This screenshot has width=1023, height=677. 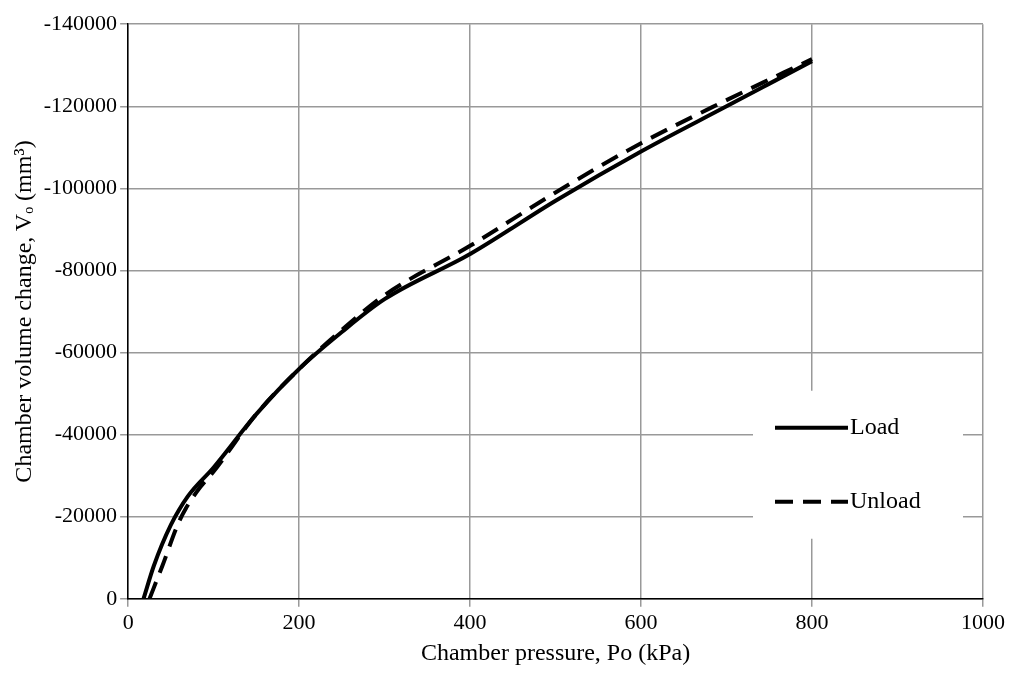 What do you see at coordinates (812, 621) in the screenshot?
I see `x-tick-label: 800` at bounding box center [812, 621].